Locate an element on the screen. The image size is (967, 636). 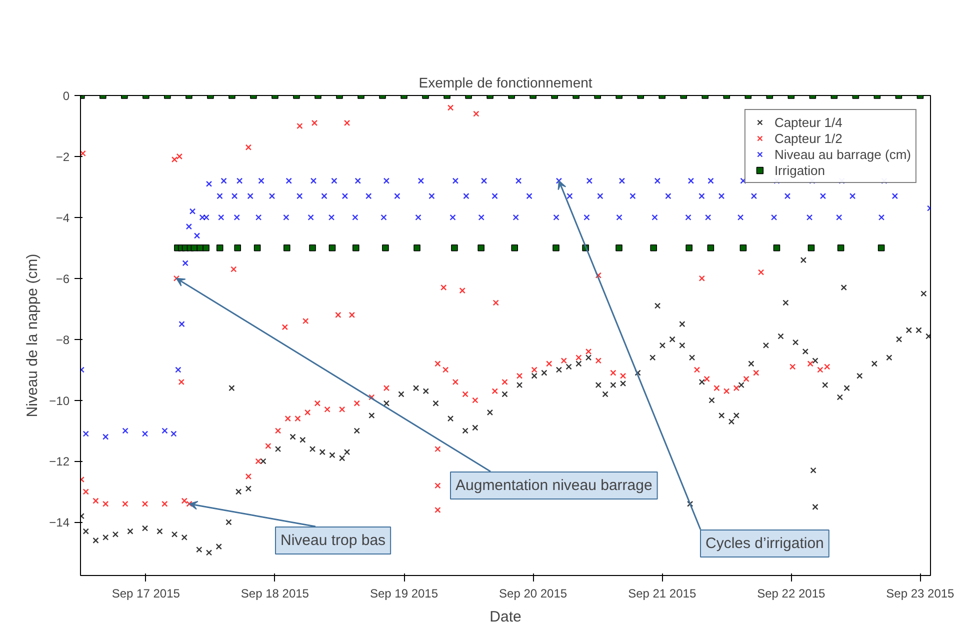
chart-title: Exemple de fonctionnement is located at coordinates (505, 82).